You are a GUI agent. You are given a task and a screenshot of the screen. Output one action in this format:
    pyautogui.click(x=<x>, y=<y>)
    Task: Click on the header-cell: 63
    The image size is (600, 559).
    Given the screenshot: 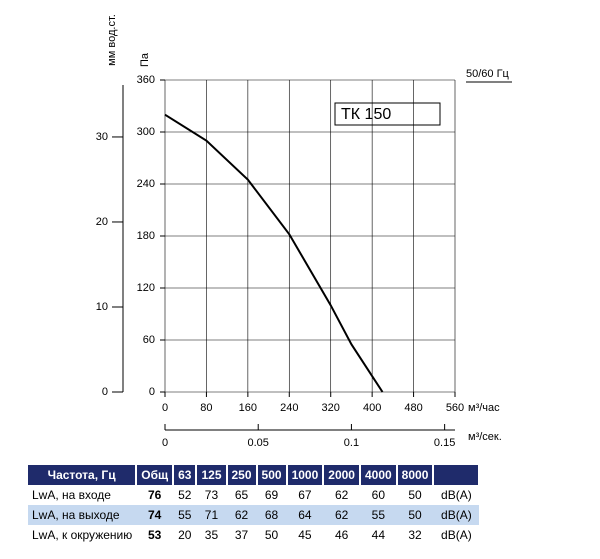 What is the action you would take?
    pyautogui.click(x=185, y=475)
    